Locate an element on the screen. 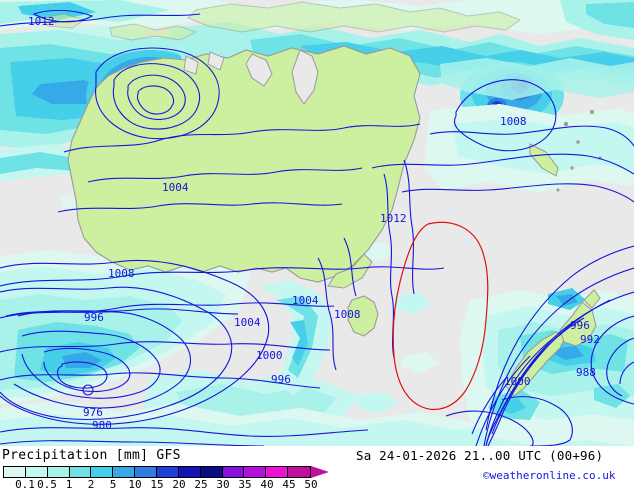 The height and width of the screenshot is (491, 634). colorbar-tick: 2 is located at coordinates (91, 484).